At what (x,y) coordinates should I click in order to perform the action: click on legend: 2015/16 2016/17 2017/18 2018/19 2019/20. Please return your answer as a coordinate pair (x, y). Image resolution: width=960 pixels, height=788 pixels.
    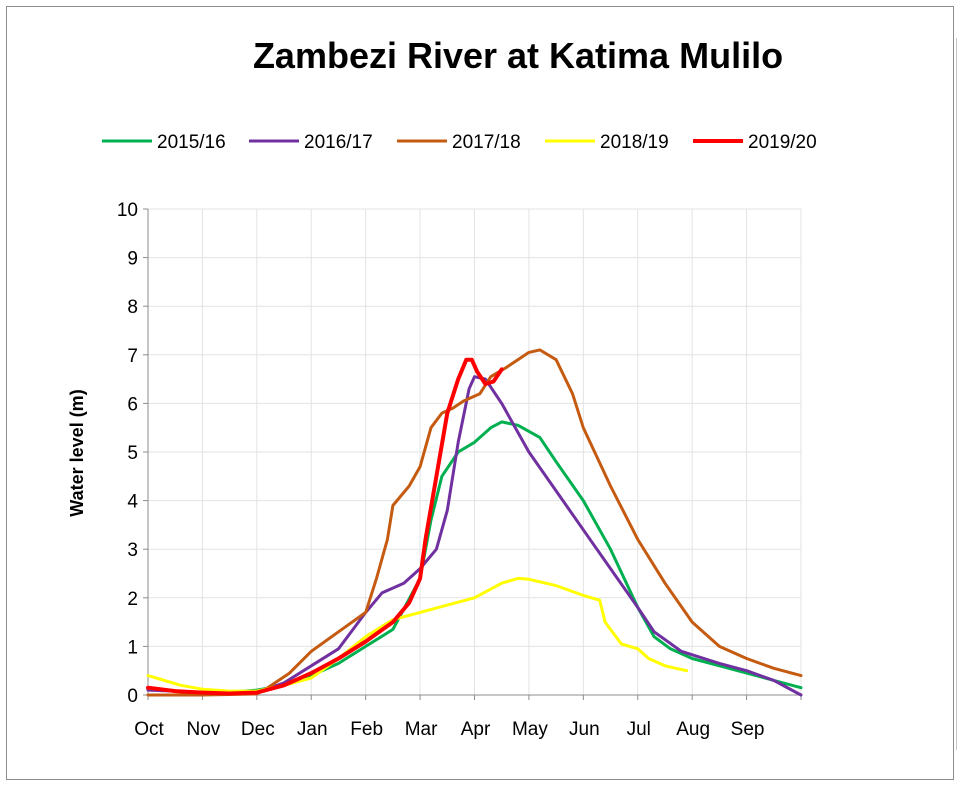
    Looking at the image, I should click on (459, 142).